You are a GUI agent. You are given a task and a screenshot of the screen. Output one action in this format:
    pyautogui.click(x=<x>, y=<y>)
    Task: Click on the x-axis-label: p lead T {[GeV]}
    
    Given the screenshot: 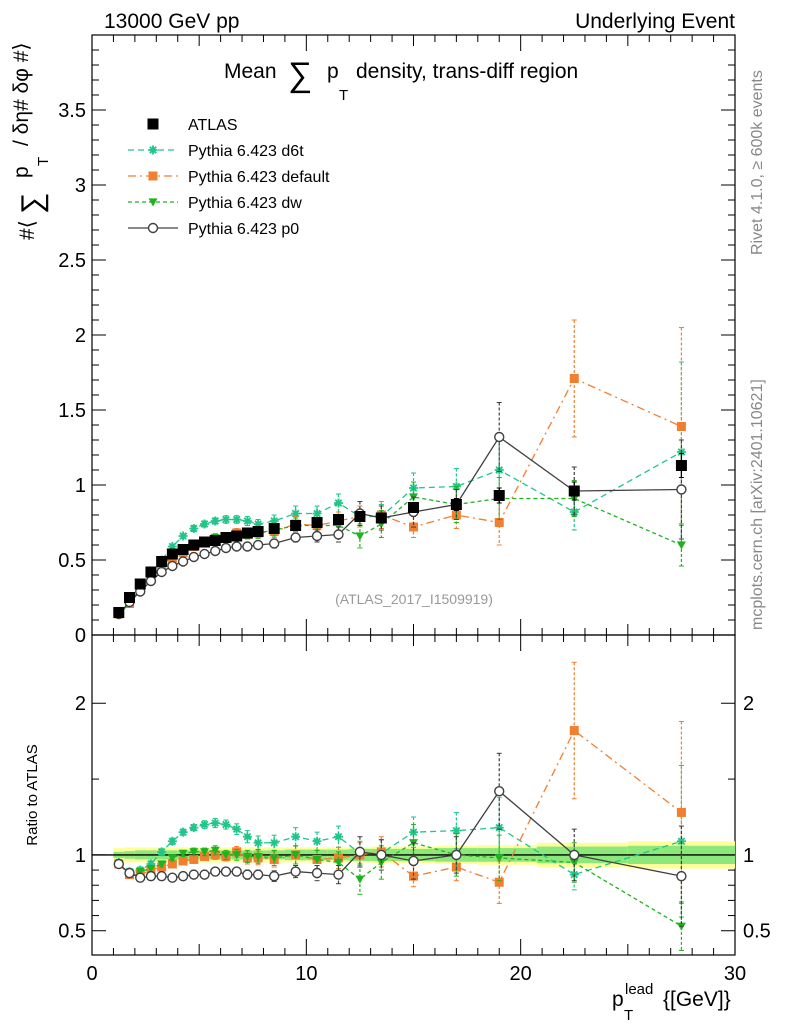 What is the action you would take?
    pyautogui.click(x=671, y=1002)
    